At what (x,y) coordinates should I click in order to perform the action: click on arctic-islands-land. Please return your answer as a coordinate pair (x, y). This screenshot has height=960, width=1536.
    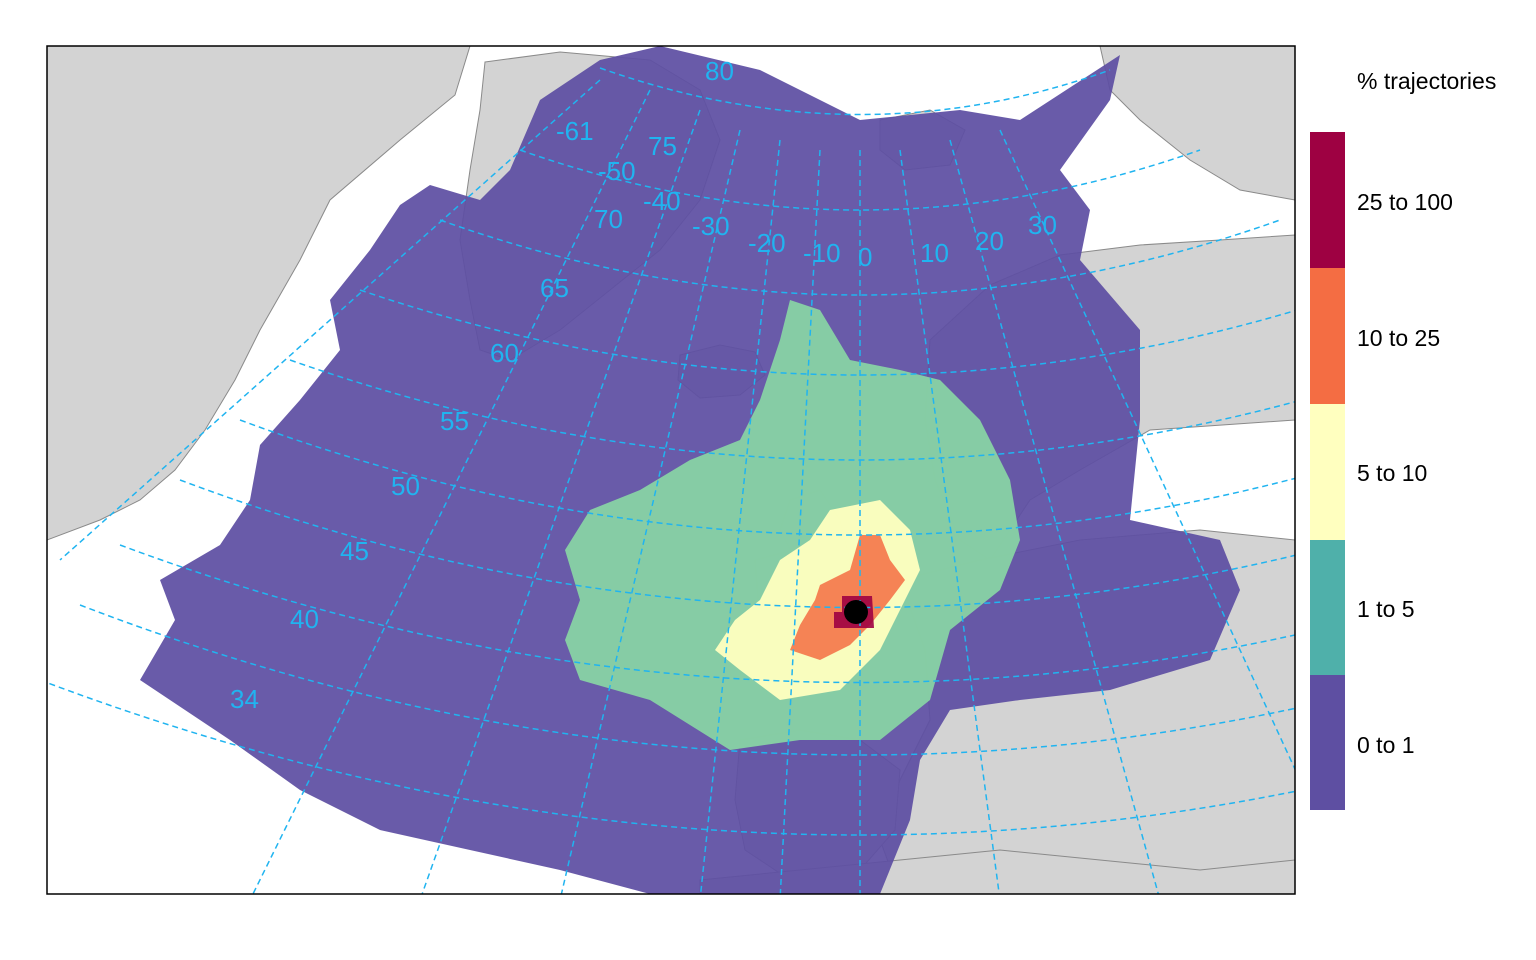
    Looking at the image, I should click on (1197, 123).